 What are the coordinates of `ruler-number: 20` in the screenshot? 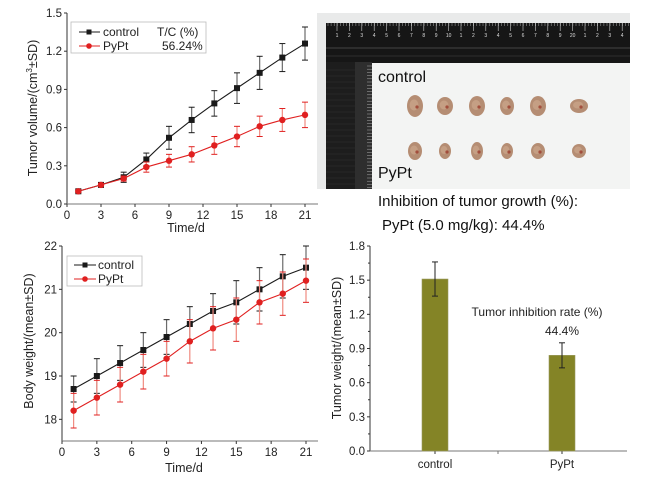 It's located at (573, 36).